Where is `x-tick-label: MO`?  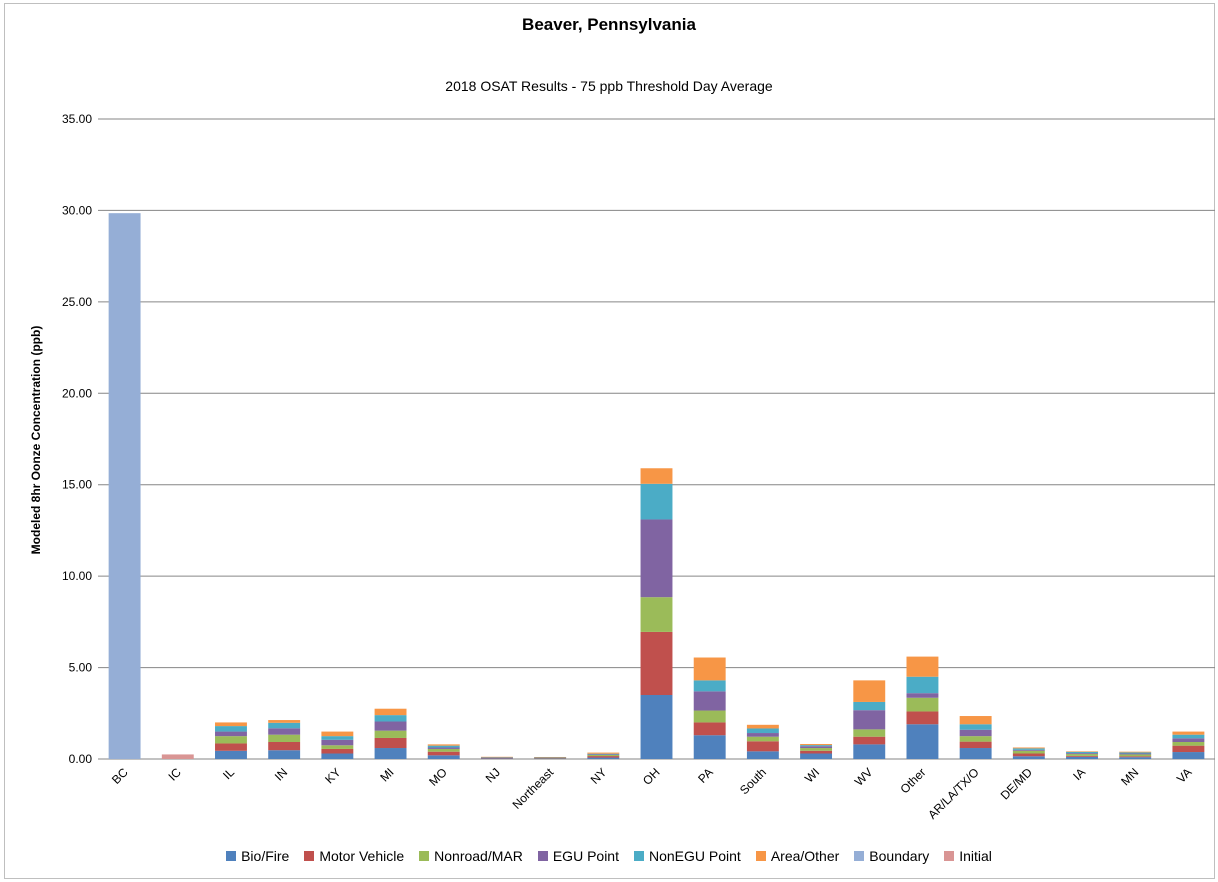
x-tick-label: MO is located at coordinates (438, 777).